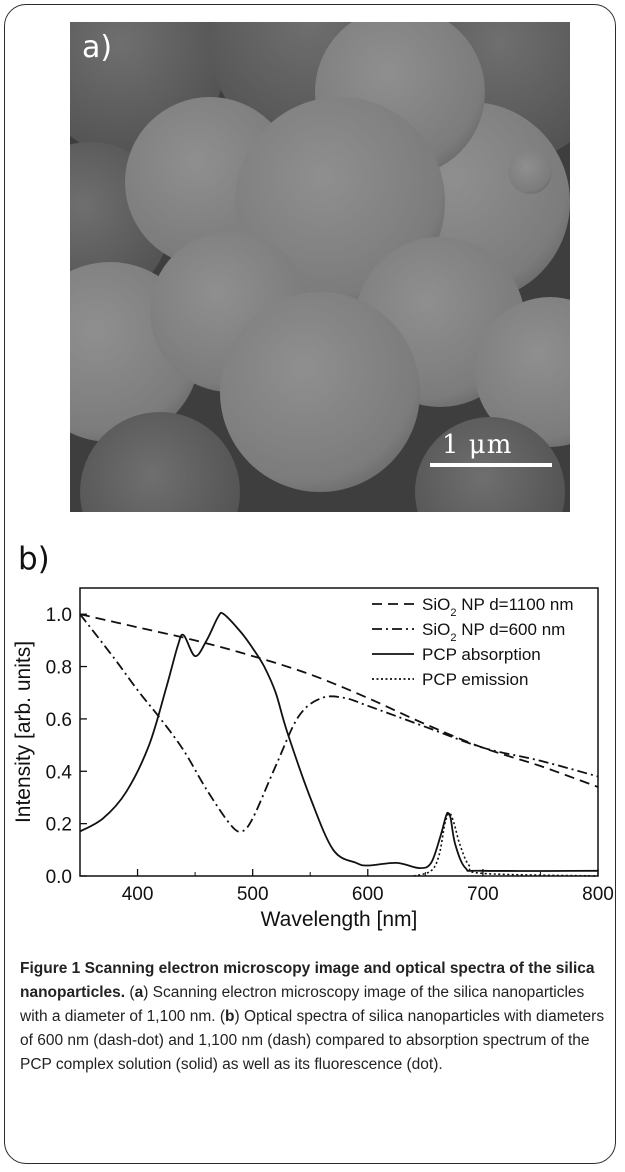  I want to click on y-tick-label: 0.0, so click(59, 877).